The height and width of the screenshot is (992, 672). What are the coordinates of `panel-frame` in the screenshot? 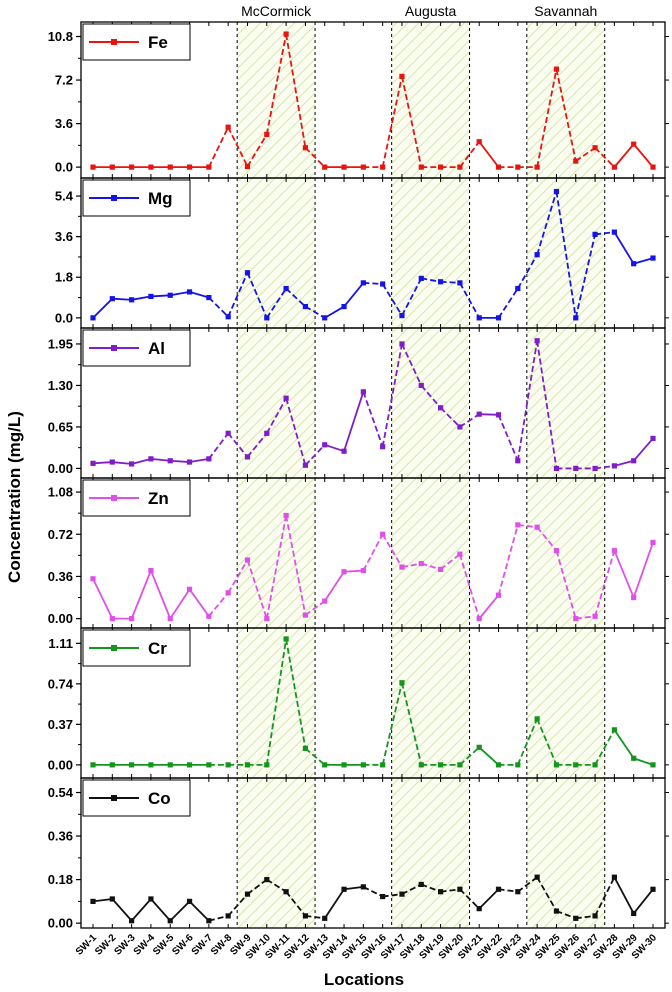 It's located at (373, 853).